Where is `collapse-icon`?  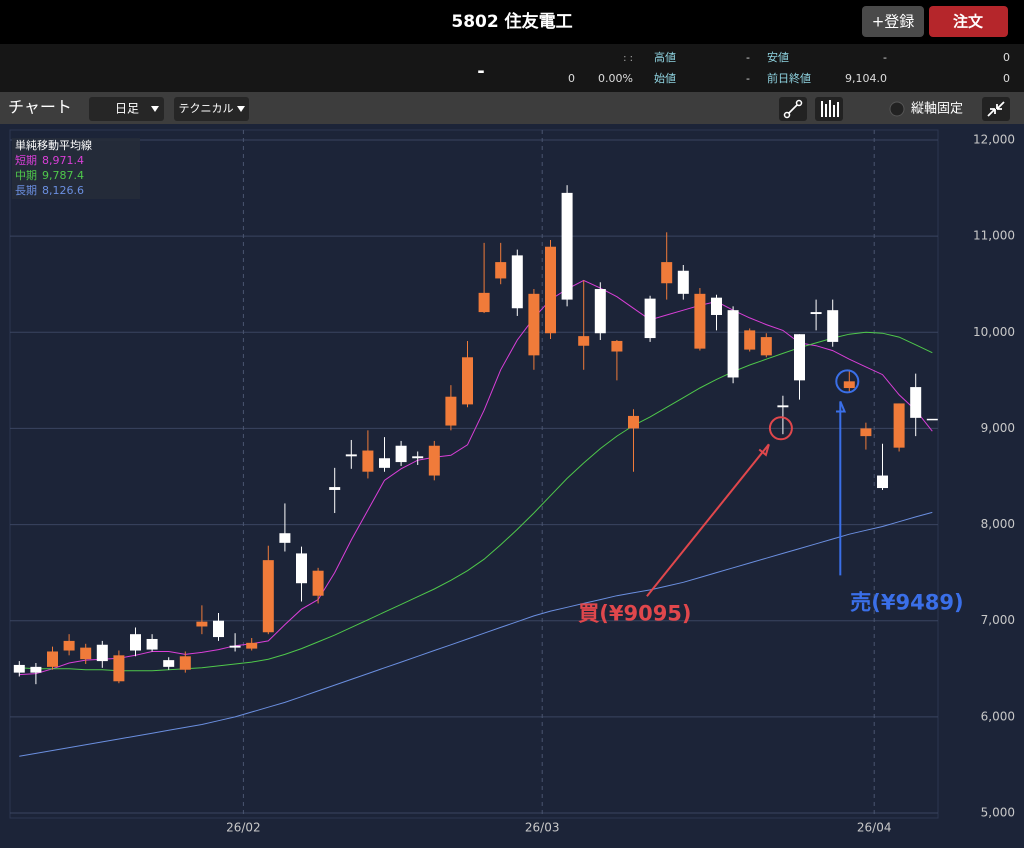
collapse-icon is located at coordinates (996, 109).